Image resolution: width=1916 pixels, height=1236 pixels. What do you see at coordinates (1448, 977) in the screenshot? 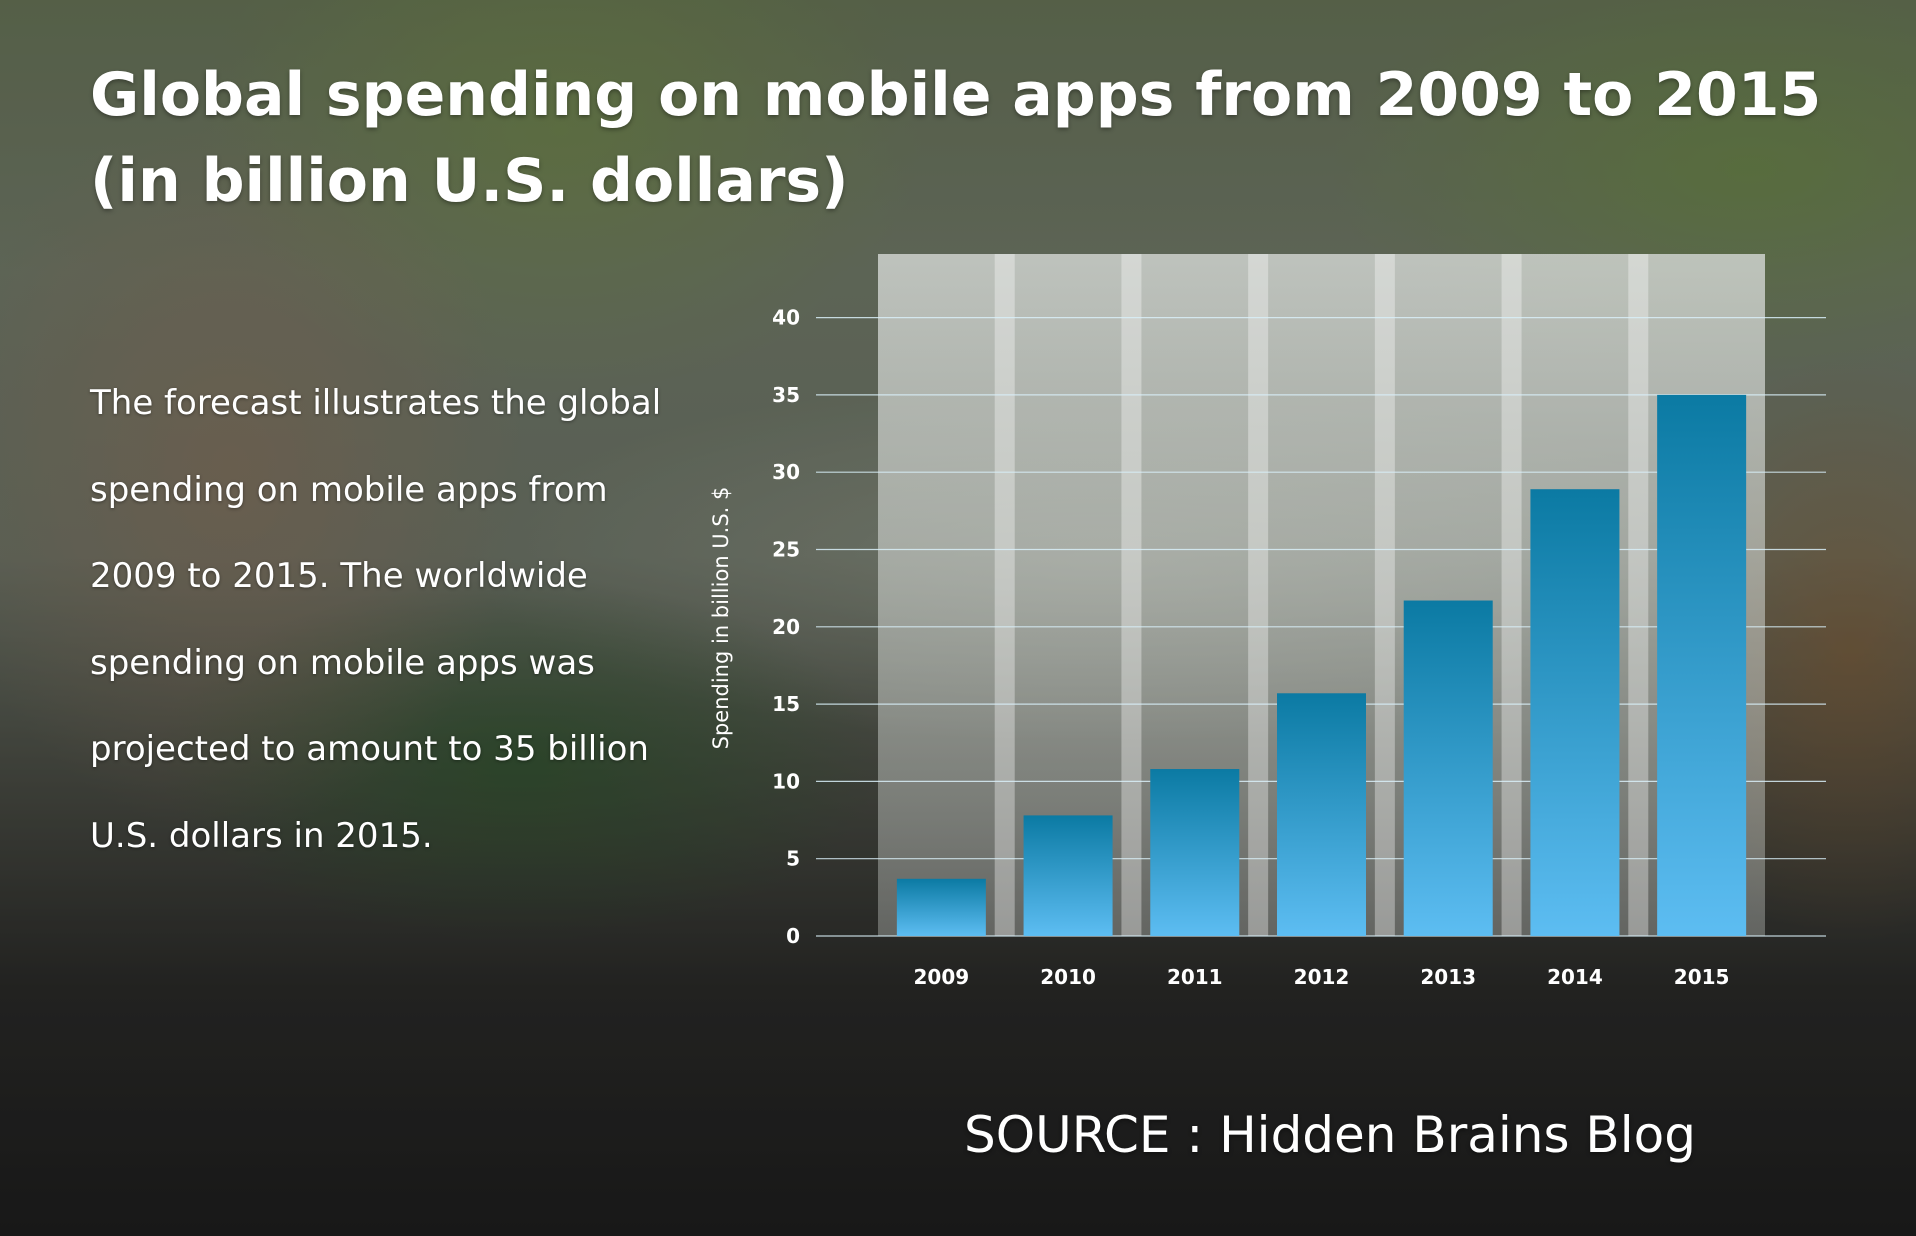
I see `x-tick-label: 2013` at bounding box center [1448, 977].